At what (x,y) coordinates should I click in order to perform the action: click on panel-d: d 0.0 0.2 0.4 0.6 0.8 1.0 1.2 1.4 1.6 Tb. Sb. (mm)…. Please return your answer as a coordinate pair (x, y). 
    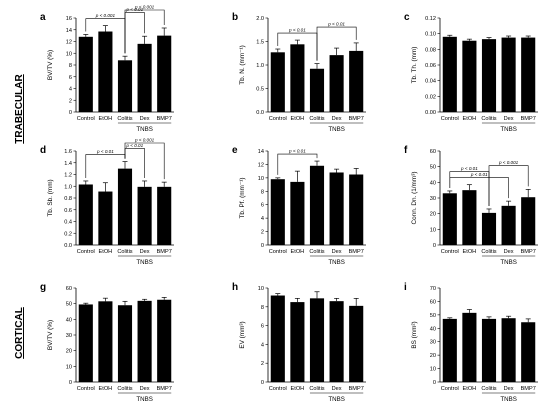
    Looking at the image, I should click on (107, 202).